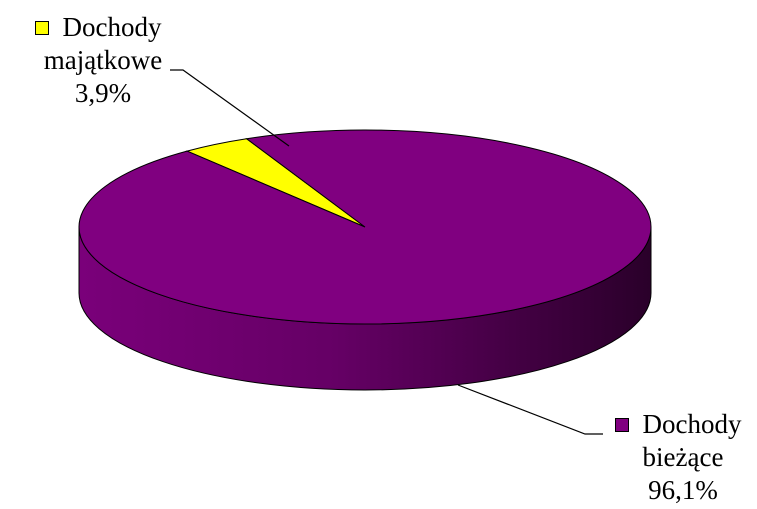 Image resolution: width=757 pixels, height=509 pixels. I want to click on slice-value-majatkowe: 3,9%, so click(103, 93).